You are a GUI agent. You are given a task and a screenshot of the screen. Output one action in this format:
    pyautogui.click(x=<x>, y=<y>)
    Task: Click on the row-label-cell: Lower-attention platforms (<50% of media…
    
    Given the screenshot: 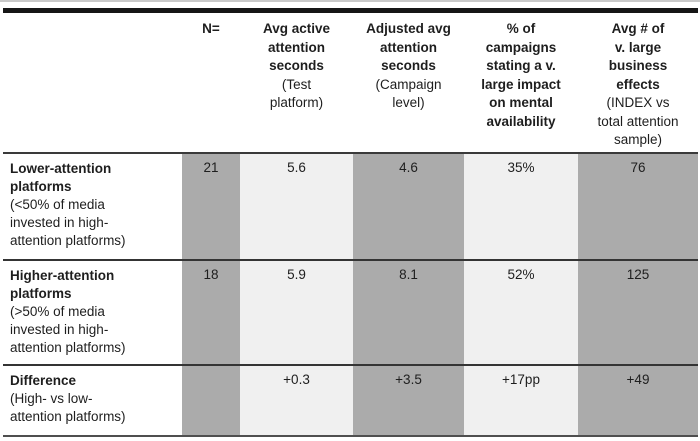 What is the action you would take?
    pyautogui.click(x=92, y=206)
    